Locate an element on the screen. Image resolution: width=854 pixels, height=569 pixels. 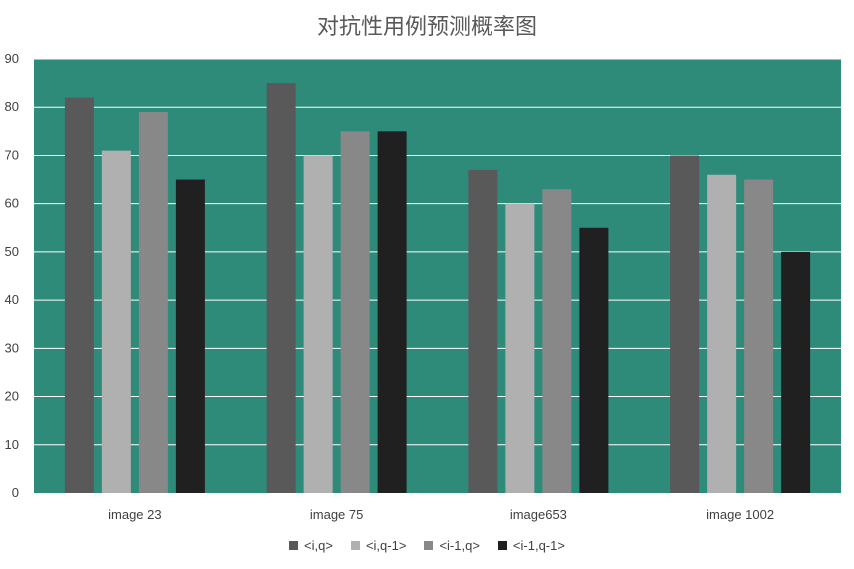
y-tick-label: 50 is located at coordinates (12, 251).